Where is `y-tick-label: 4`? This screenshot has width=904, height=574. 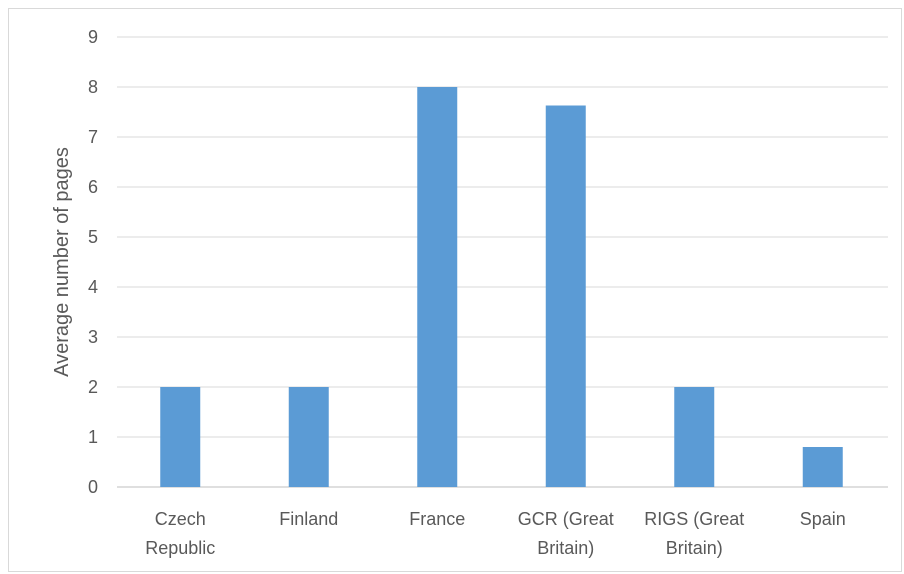
y-tick-label: 4 is located at coordinates (93, 287).